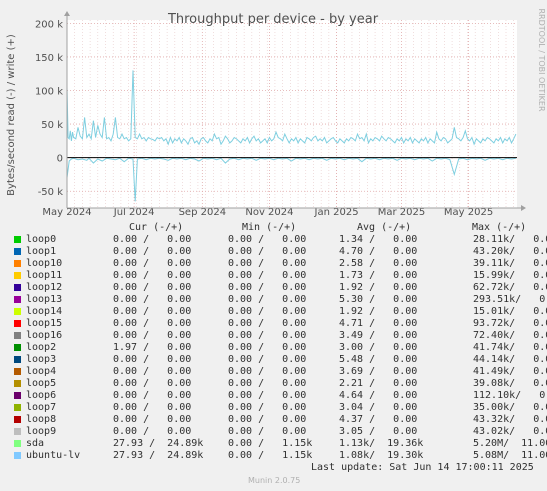 This screenshot has width=547, height=491. What do you see at coordinates (158, 443) in the screenshot?
I see `legend-cur: 27.93 / 24.89k` at bounding box center [158, 443].